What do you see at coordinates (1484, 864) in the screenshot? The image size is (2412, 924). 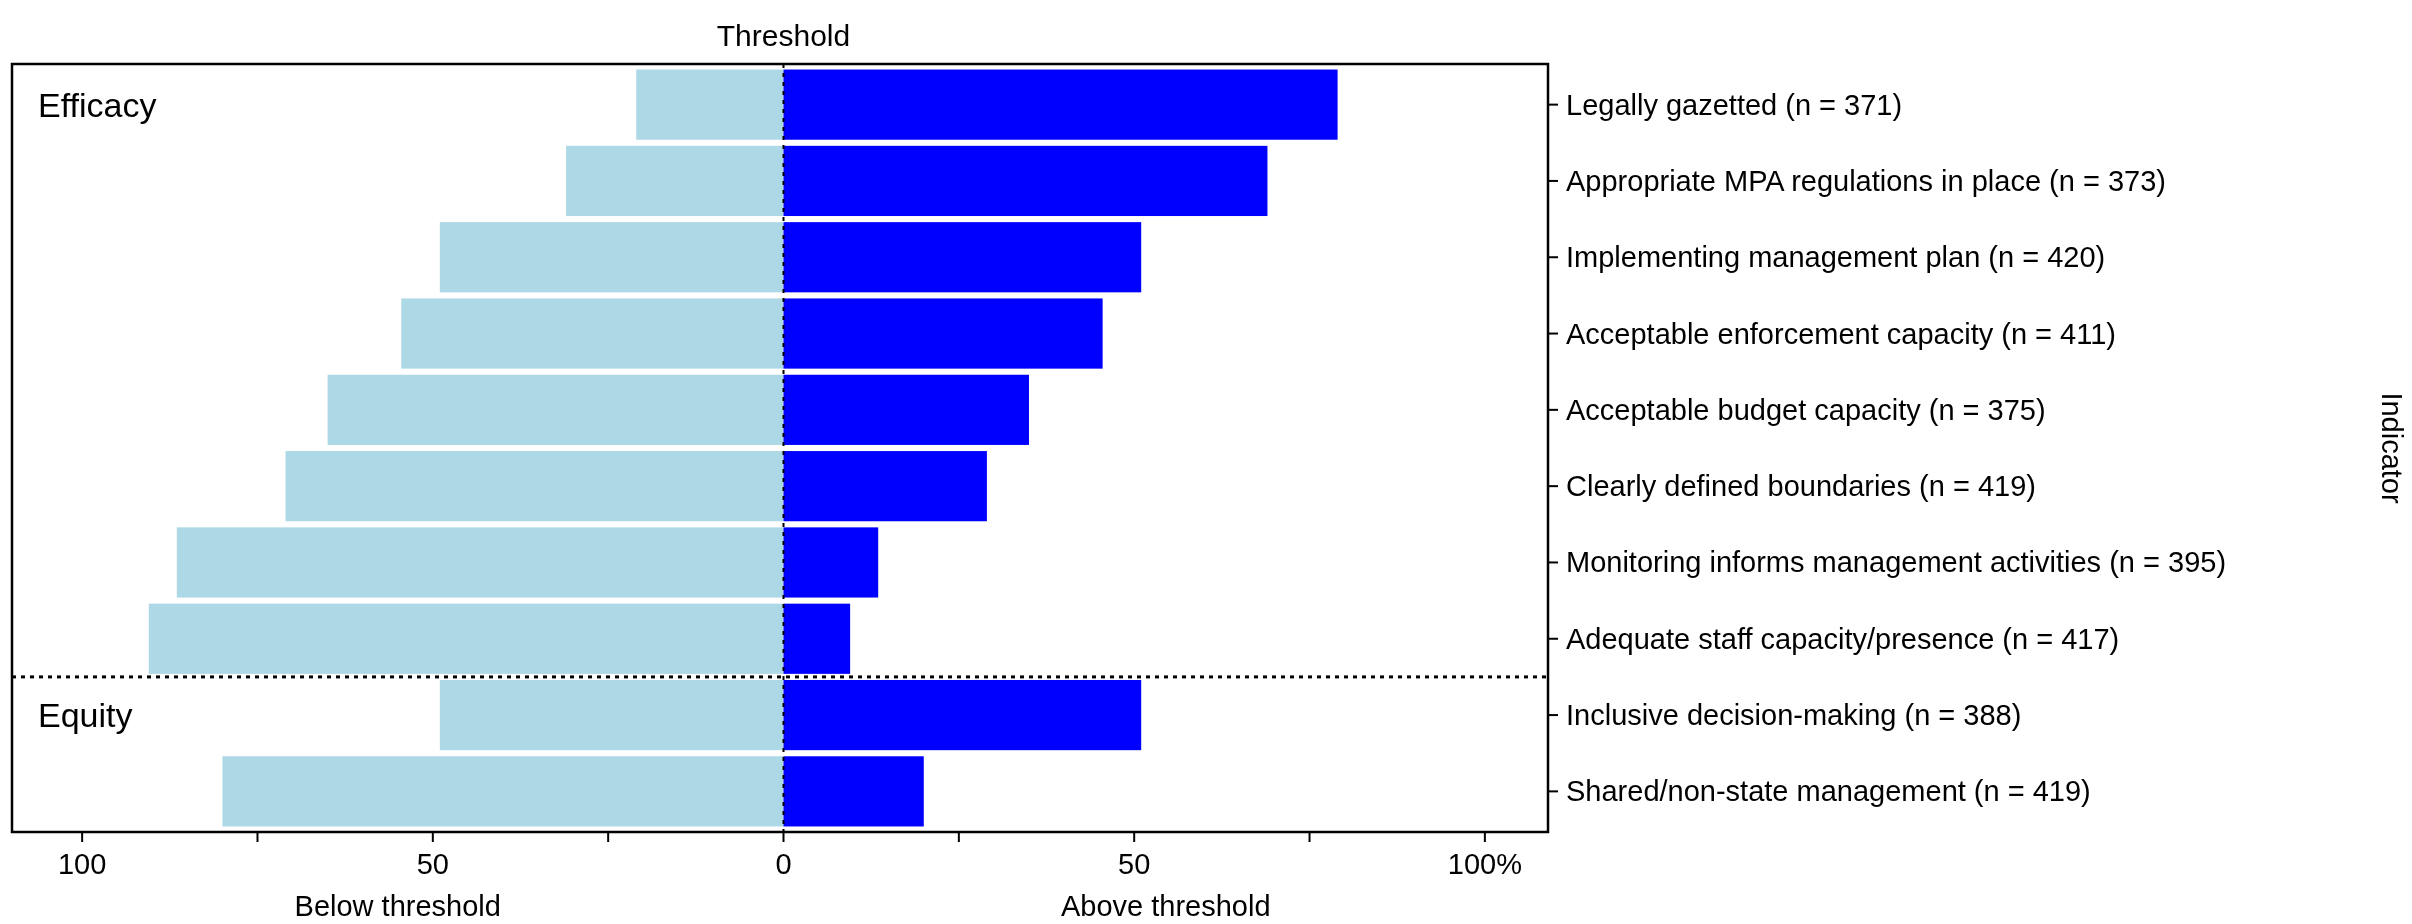 I see `x-tick-label: 100%` at bounding box center [1484, 864].